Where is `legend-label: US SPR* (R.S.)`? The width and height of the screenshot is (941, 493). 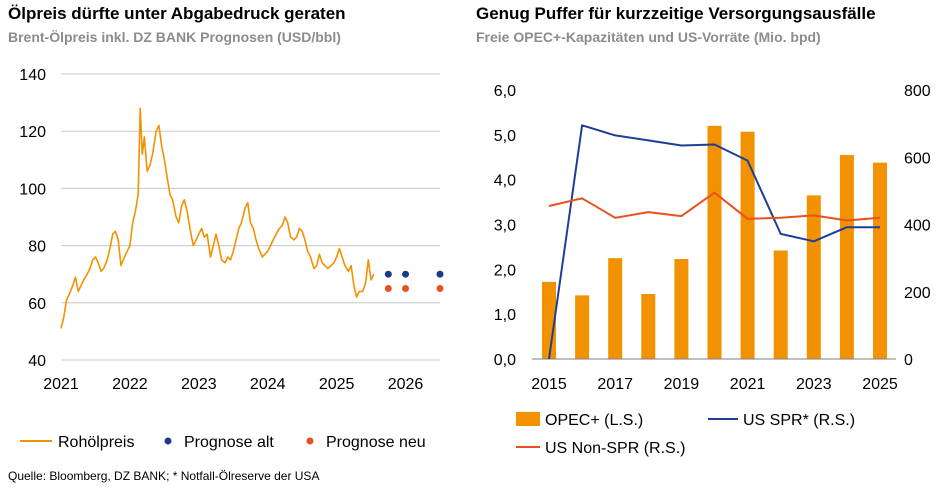 legend-label: US SPR* (R.S.) is located at coordinates (799, 420).